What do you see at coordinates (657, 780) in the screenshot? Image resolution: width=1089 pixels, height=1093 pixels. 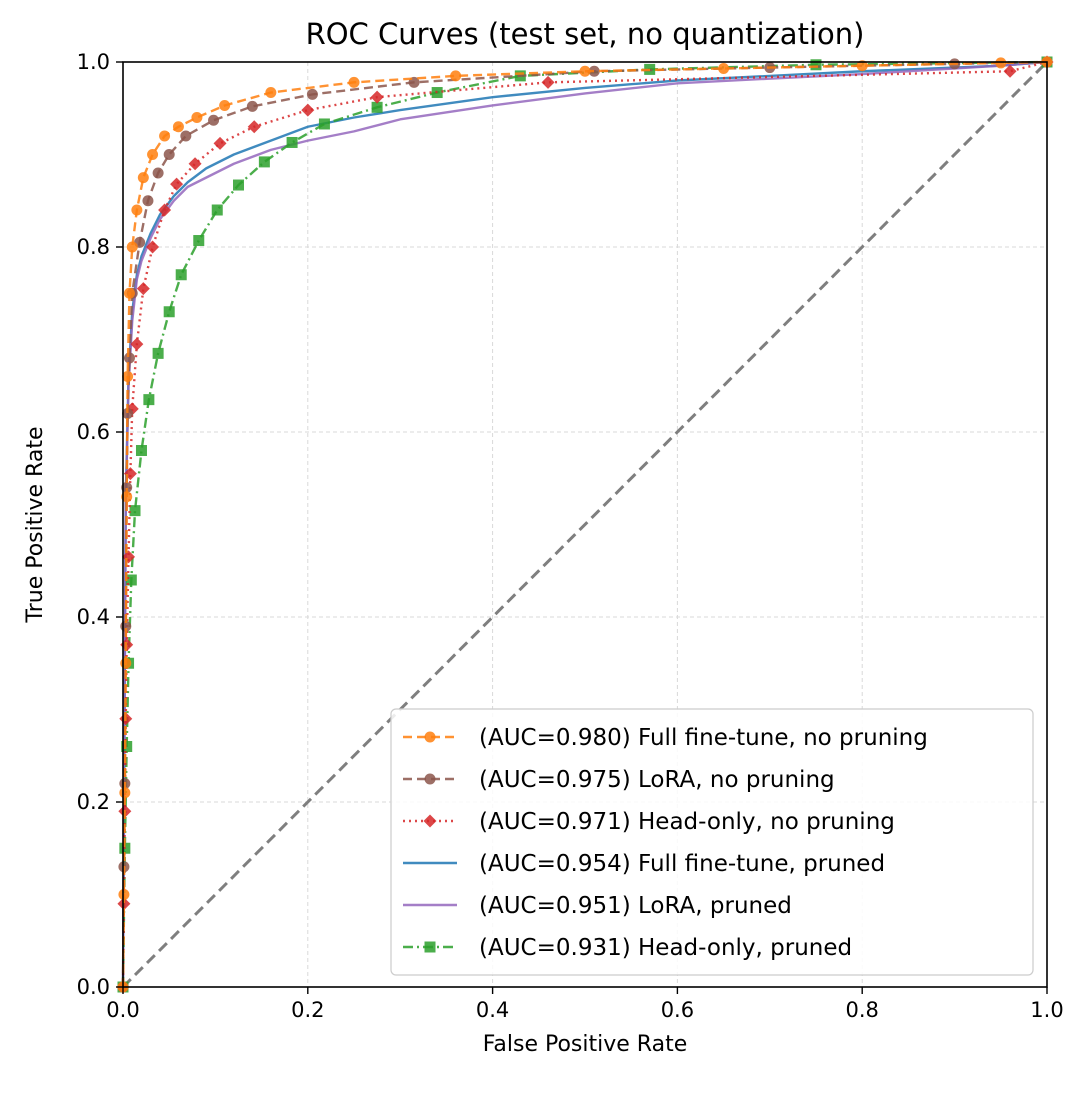 I see `legend-label: (AUC=0.975) LoRA, no pruning` at bounding box center [657, 780].